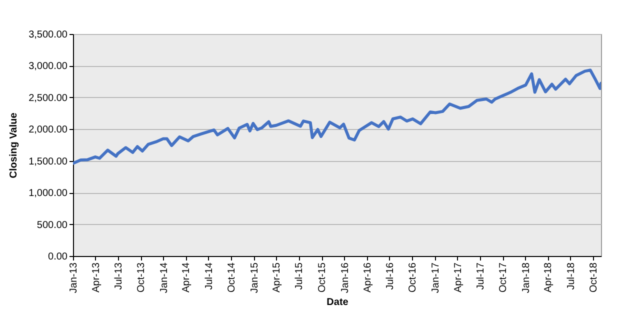 The image size is (622, 320). I want to click on x-tick-label: Oct-18, so click(594, 277).